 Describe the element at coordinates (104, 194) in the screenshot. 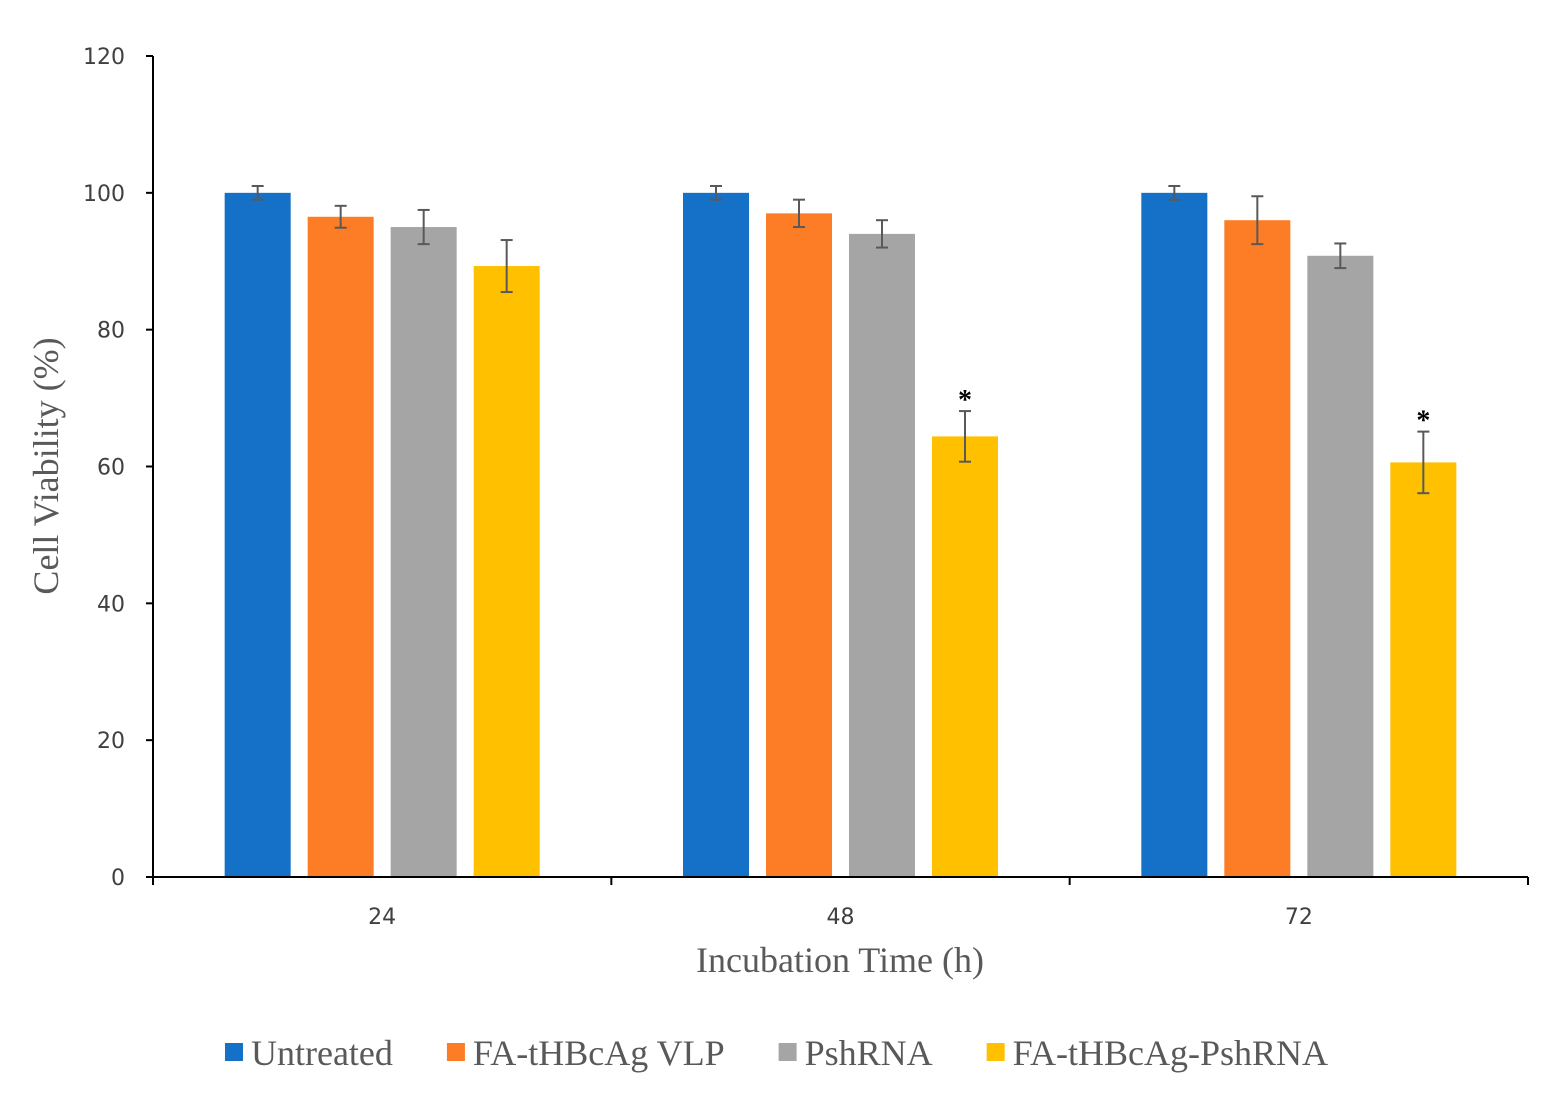

I see `y-tick-label: 100` at that location.